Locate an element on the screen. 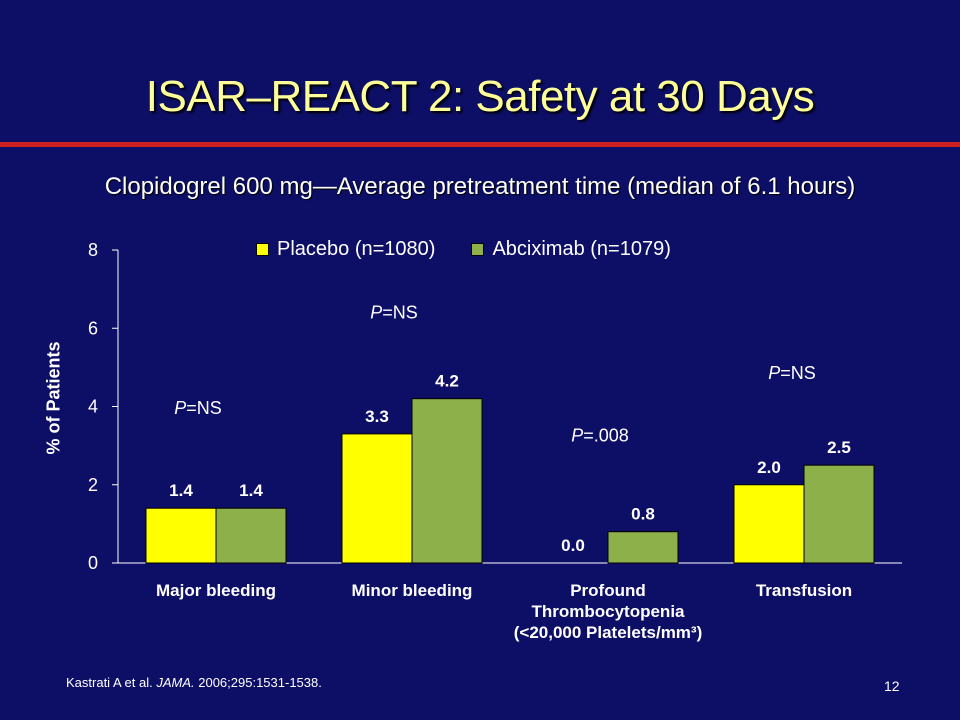  legend-swatch-abciximab is located at coordinates (478, 249).